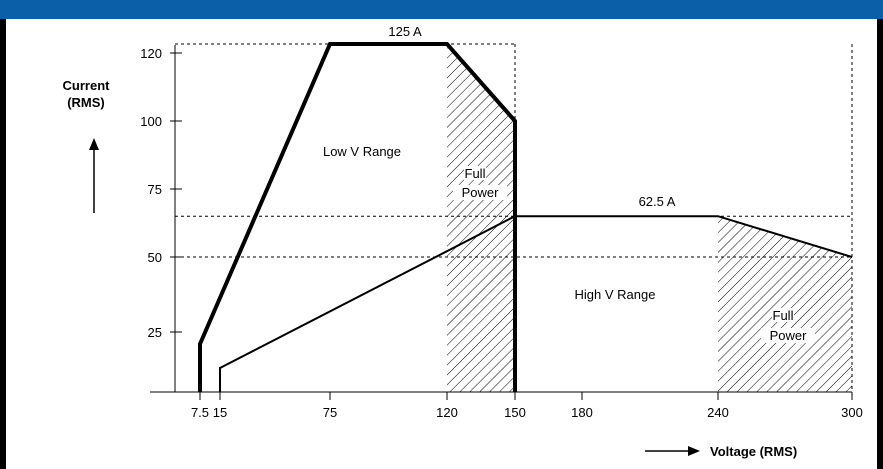 This screenshot has width=883, height=469. Describe the element at coordinates (330, 412) in the screenshot. I see `x-tick-label: 75` at that location.